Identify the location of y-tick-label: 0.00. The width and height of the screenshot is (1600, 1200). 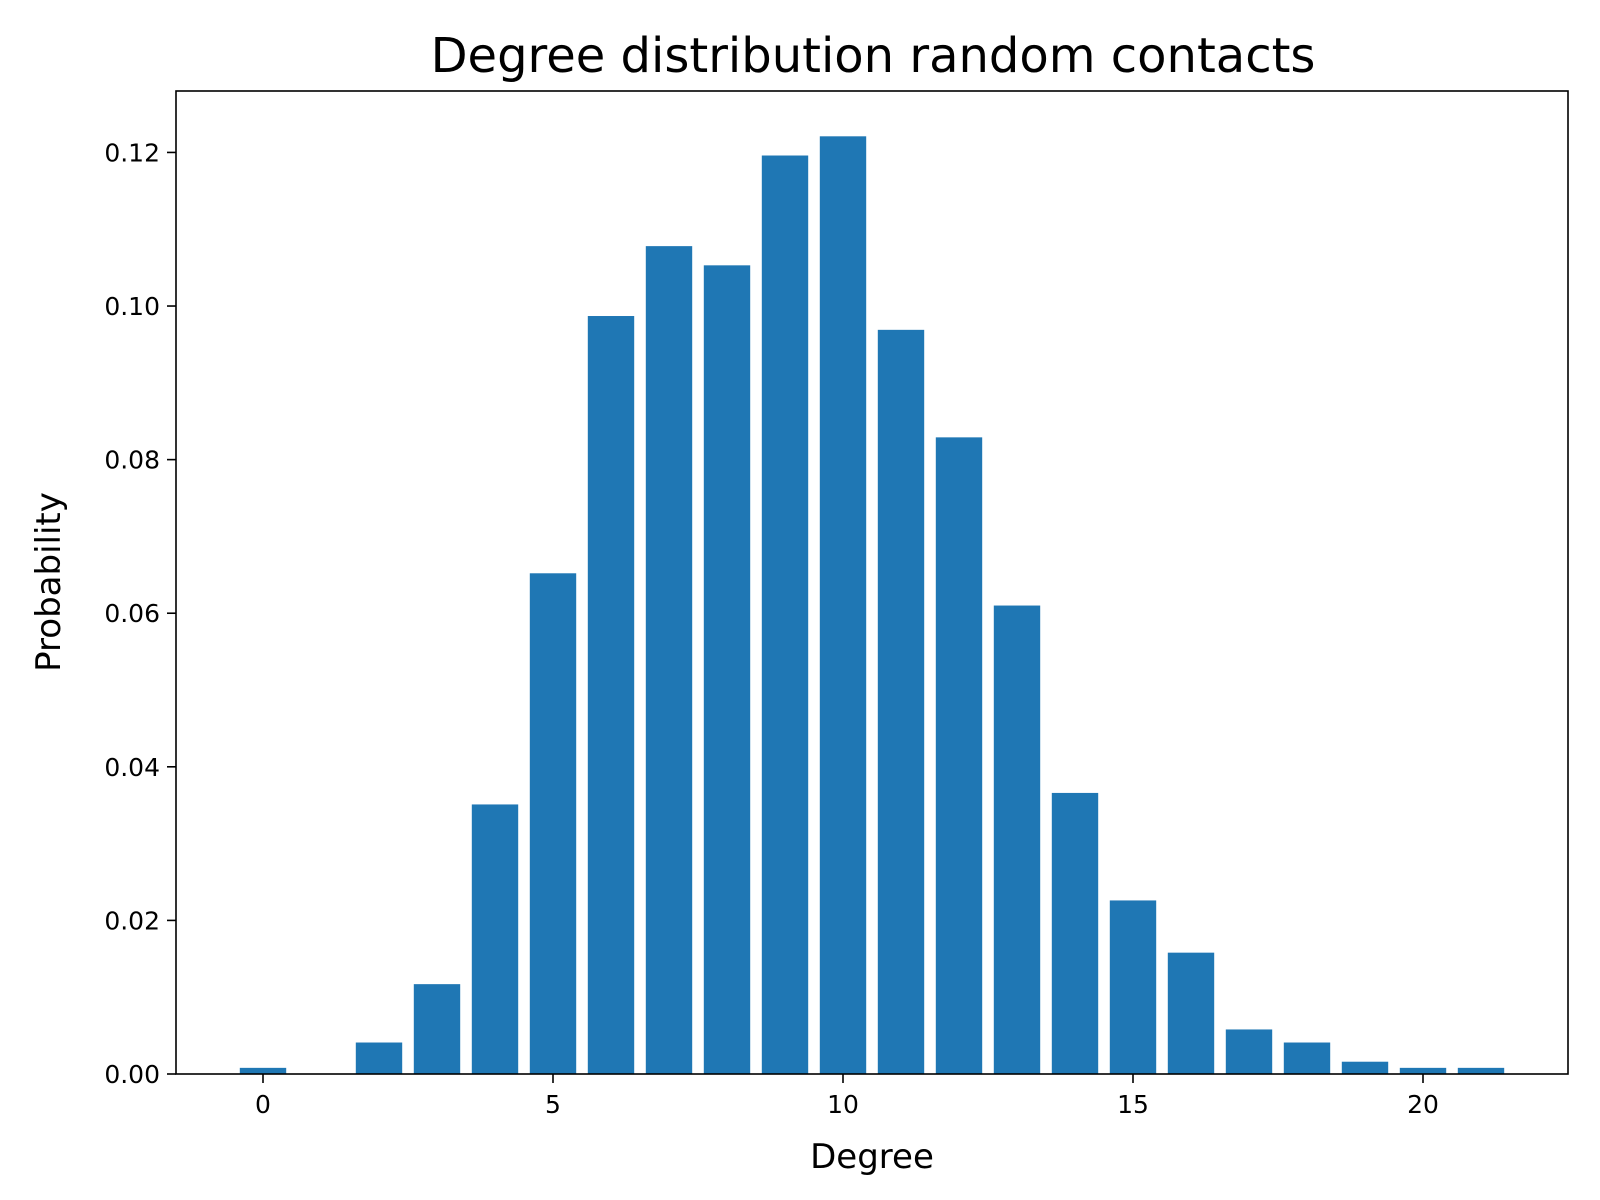
(132, 1074).